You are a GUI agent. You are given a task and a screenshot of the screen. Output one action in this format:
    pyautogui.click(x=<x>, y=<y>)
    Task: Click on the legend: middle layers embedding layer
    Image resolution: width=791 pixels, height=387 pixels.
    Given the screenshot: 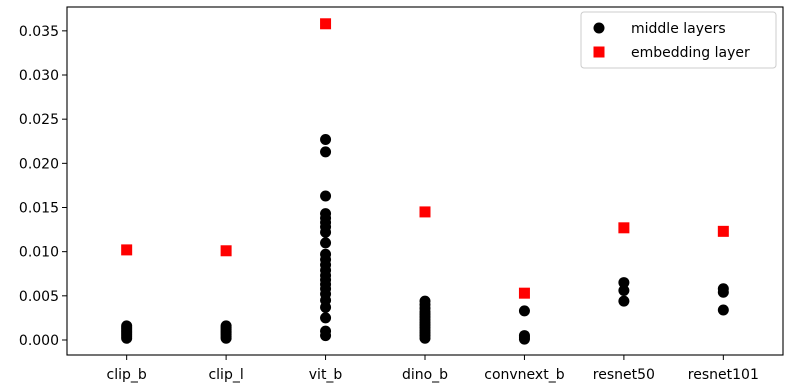 What is the action you would take?
    pyautogui.click(x=678, y=40)
    